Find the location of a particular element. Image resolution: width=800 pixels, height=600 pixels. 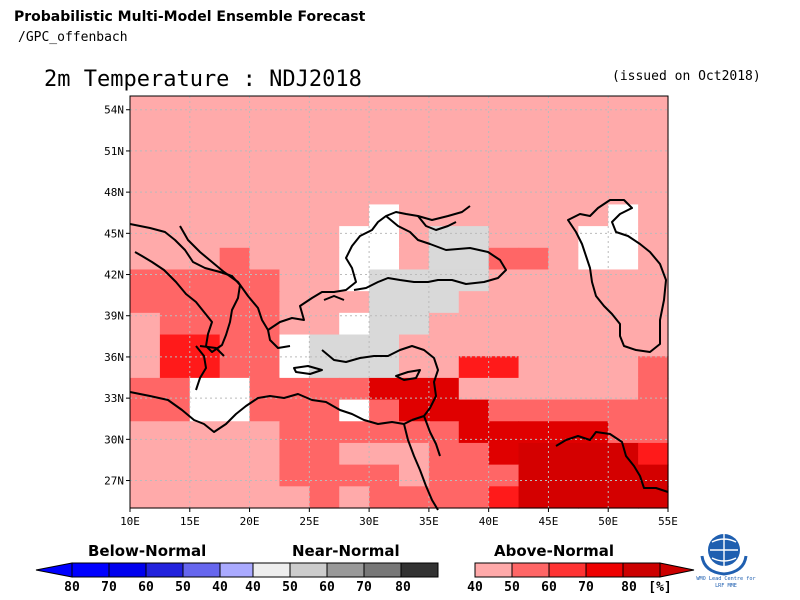

lat-label: 54N is located at coordinates (114, 110).